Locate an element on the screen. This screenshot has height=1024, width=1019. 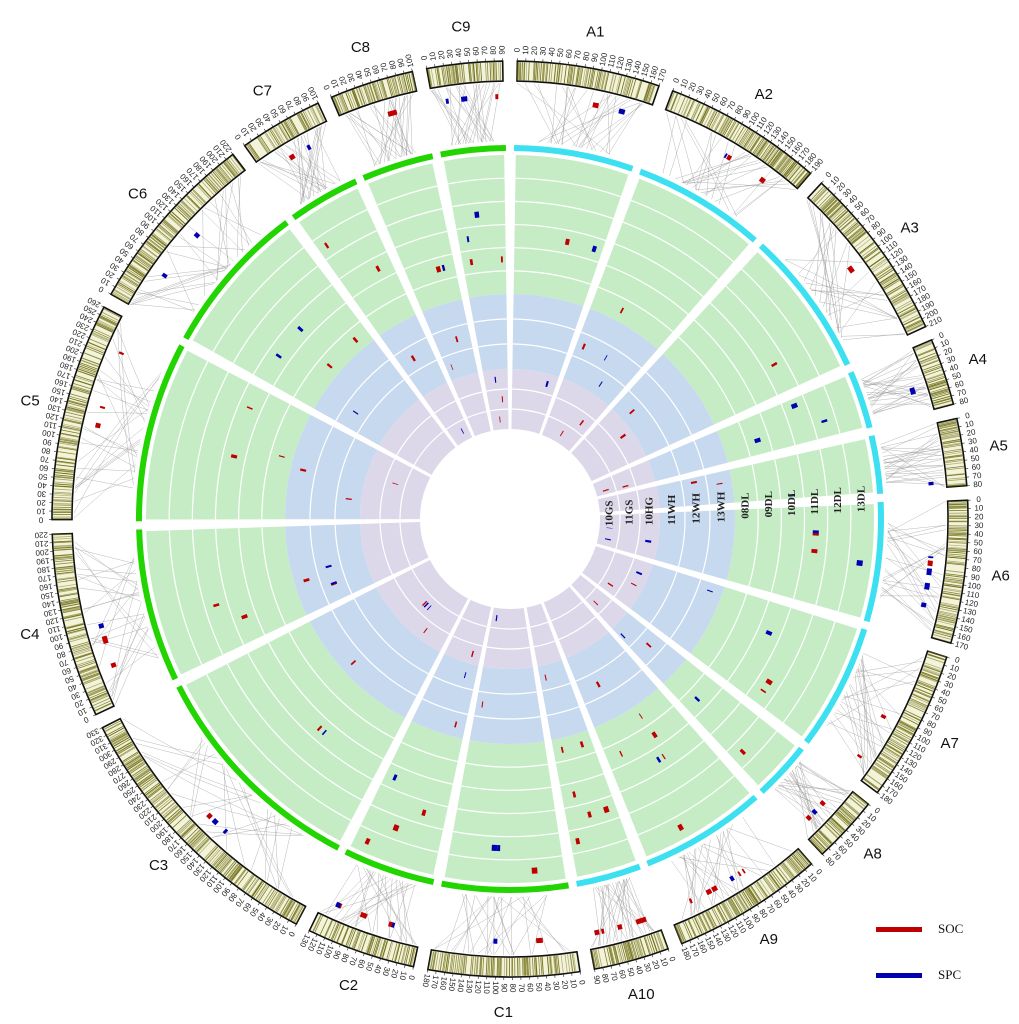
tick-label: 40 is located at coordinates (552, 51).